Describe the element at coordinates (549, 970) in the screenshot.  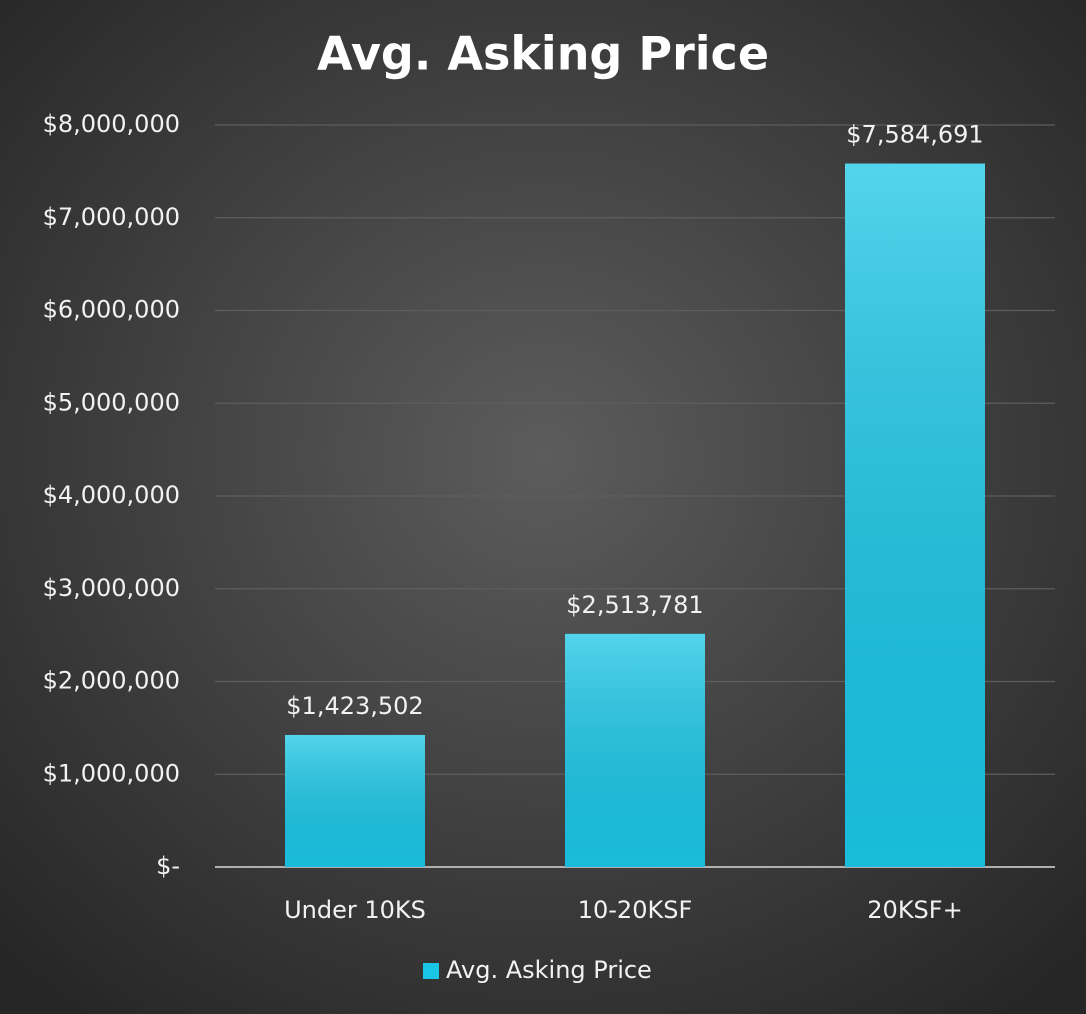
I see `legend-label: Avg. Asking Price` at that location.